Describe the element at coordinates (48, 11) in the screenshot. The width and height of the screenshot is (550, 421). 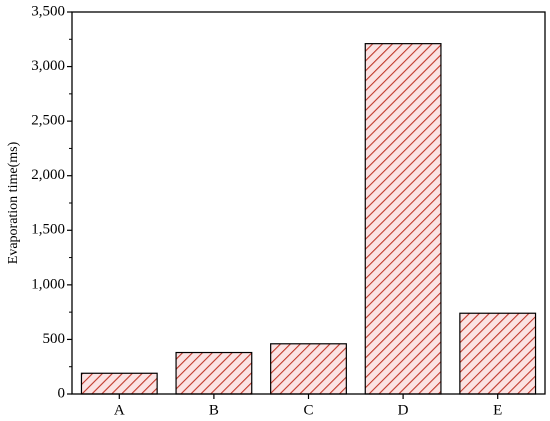
I see `y-tick-label: 3,500` at that location.